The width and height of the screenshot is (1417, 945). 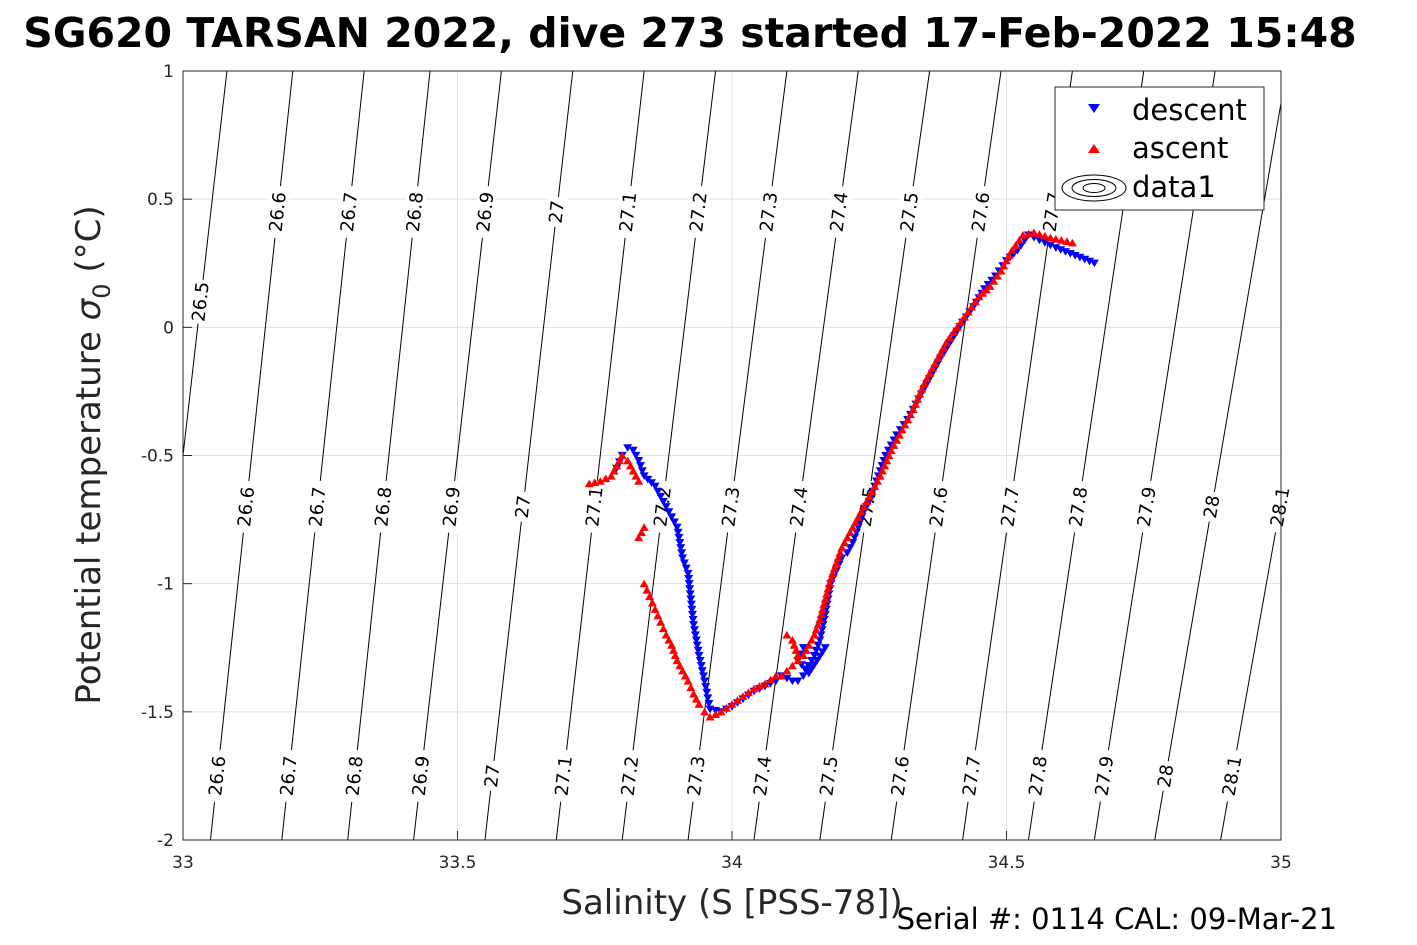 I want to click on isopycnal-label-text: 26.8, so click(x=415, y=212).